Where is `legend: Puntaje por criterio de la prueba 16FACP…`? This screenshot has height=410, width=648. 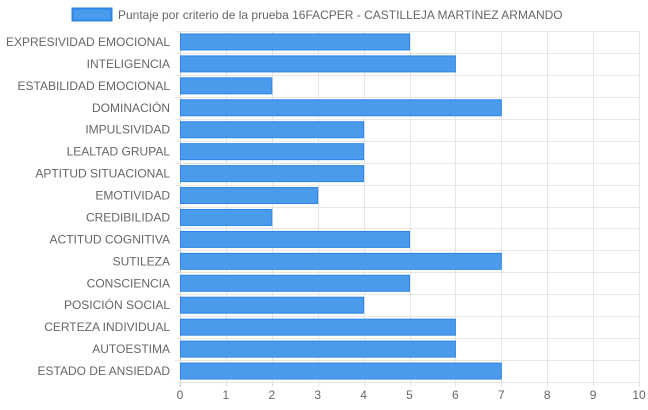
legend: Puntaje por criterio de la prueba 16FACP… is located at coordinates (317, 14).